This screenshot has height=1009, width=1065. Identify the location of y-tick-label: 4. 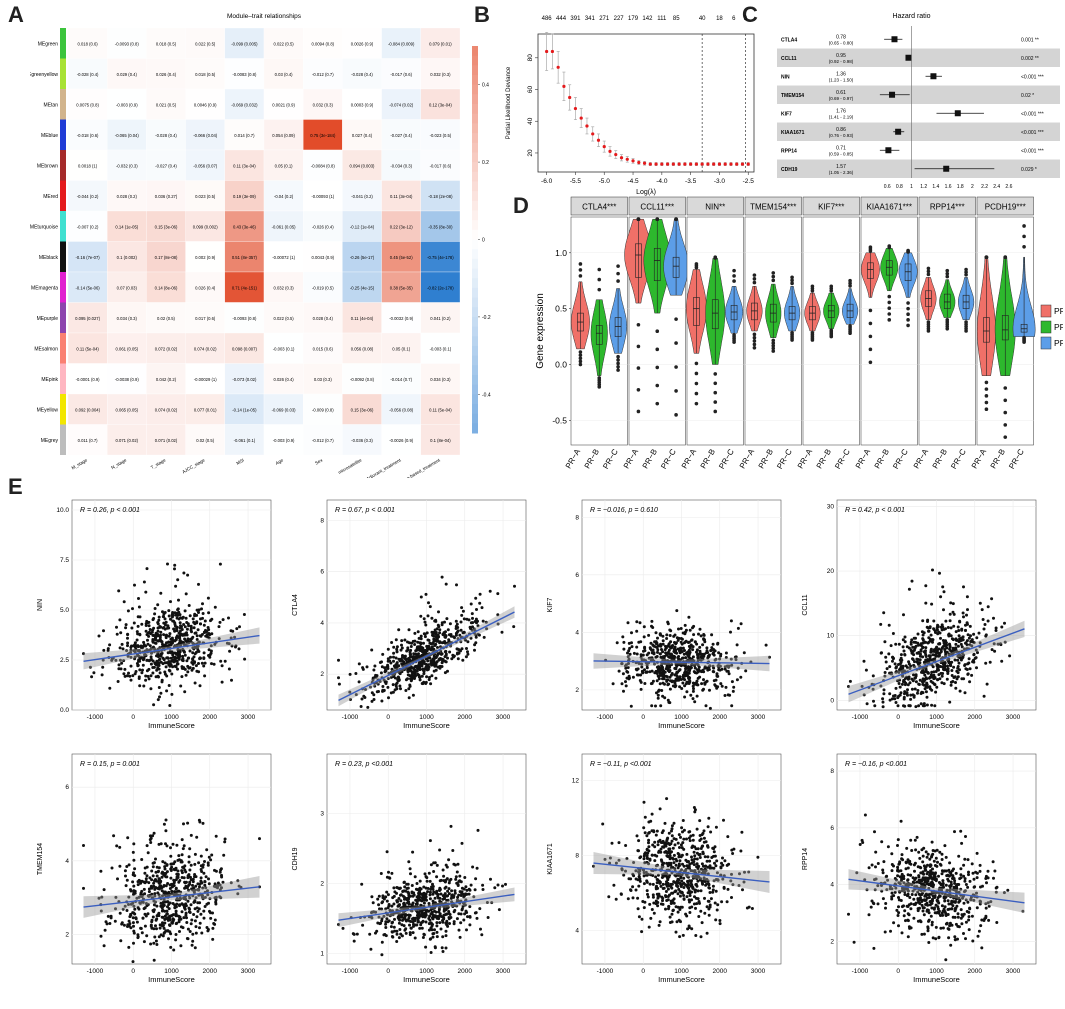
(67, 861).